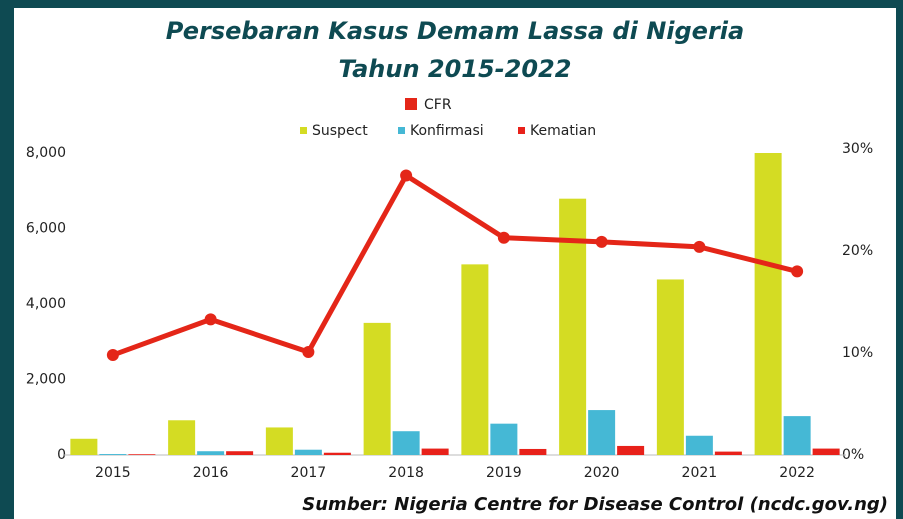  What do you see at coordinates (46, 304) in the screenshot?
I see `y-tick-label: 4,000` at bounding box center [46, 304].